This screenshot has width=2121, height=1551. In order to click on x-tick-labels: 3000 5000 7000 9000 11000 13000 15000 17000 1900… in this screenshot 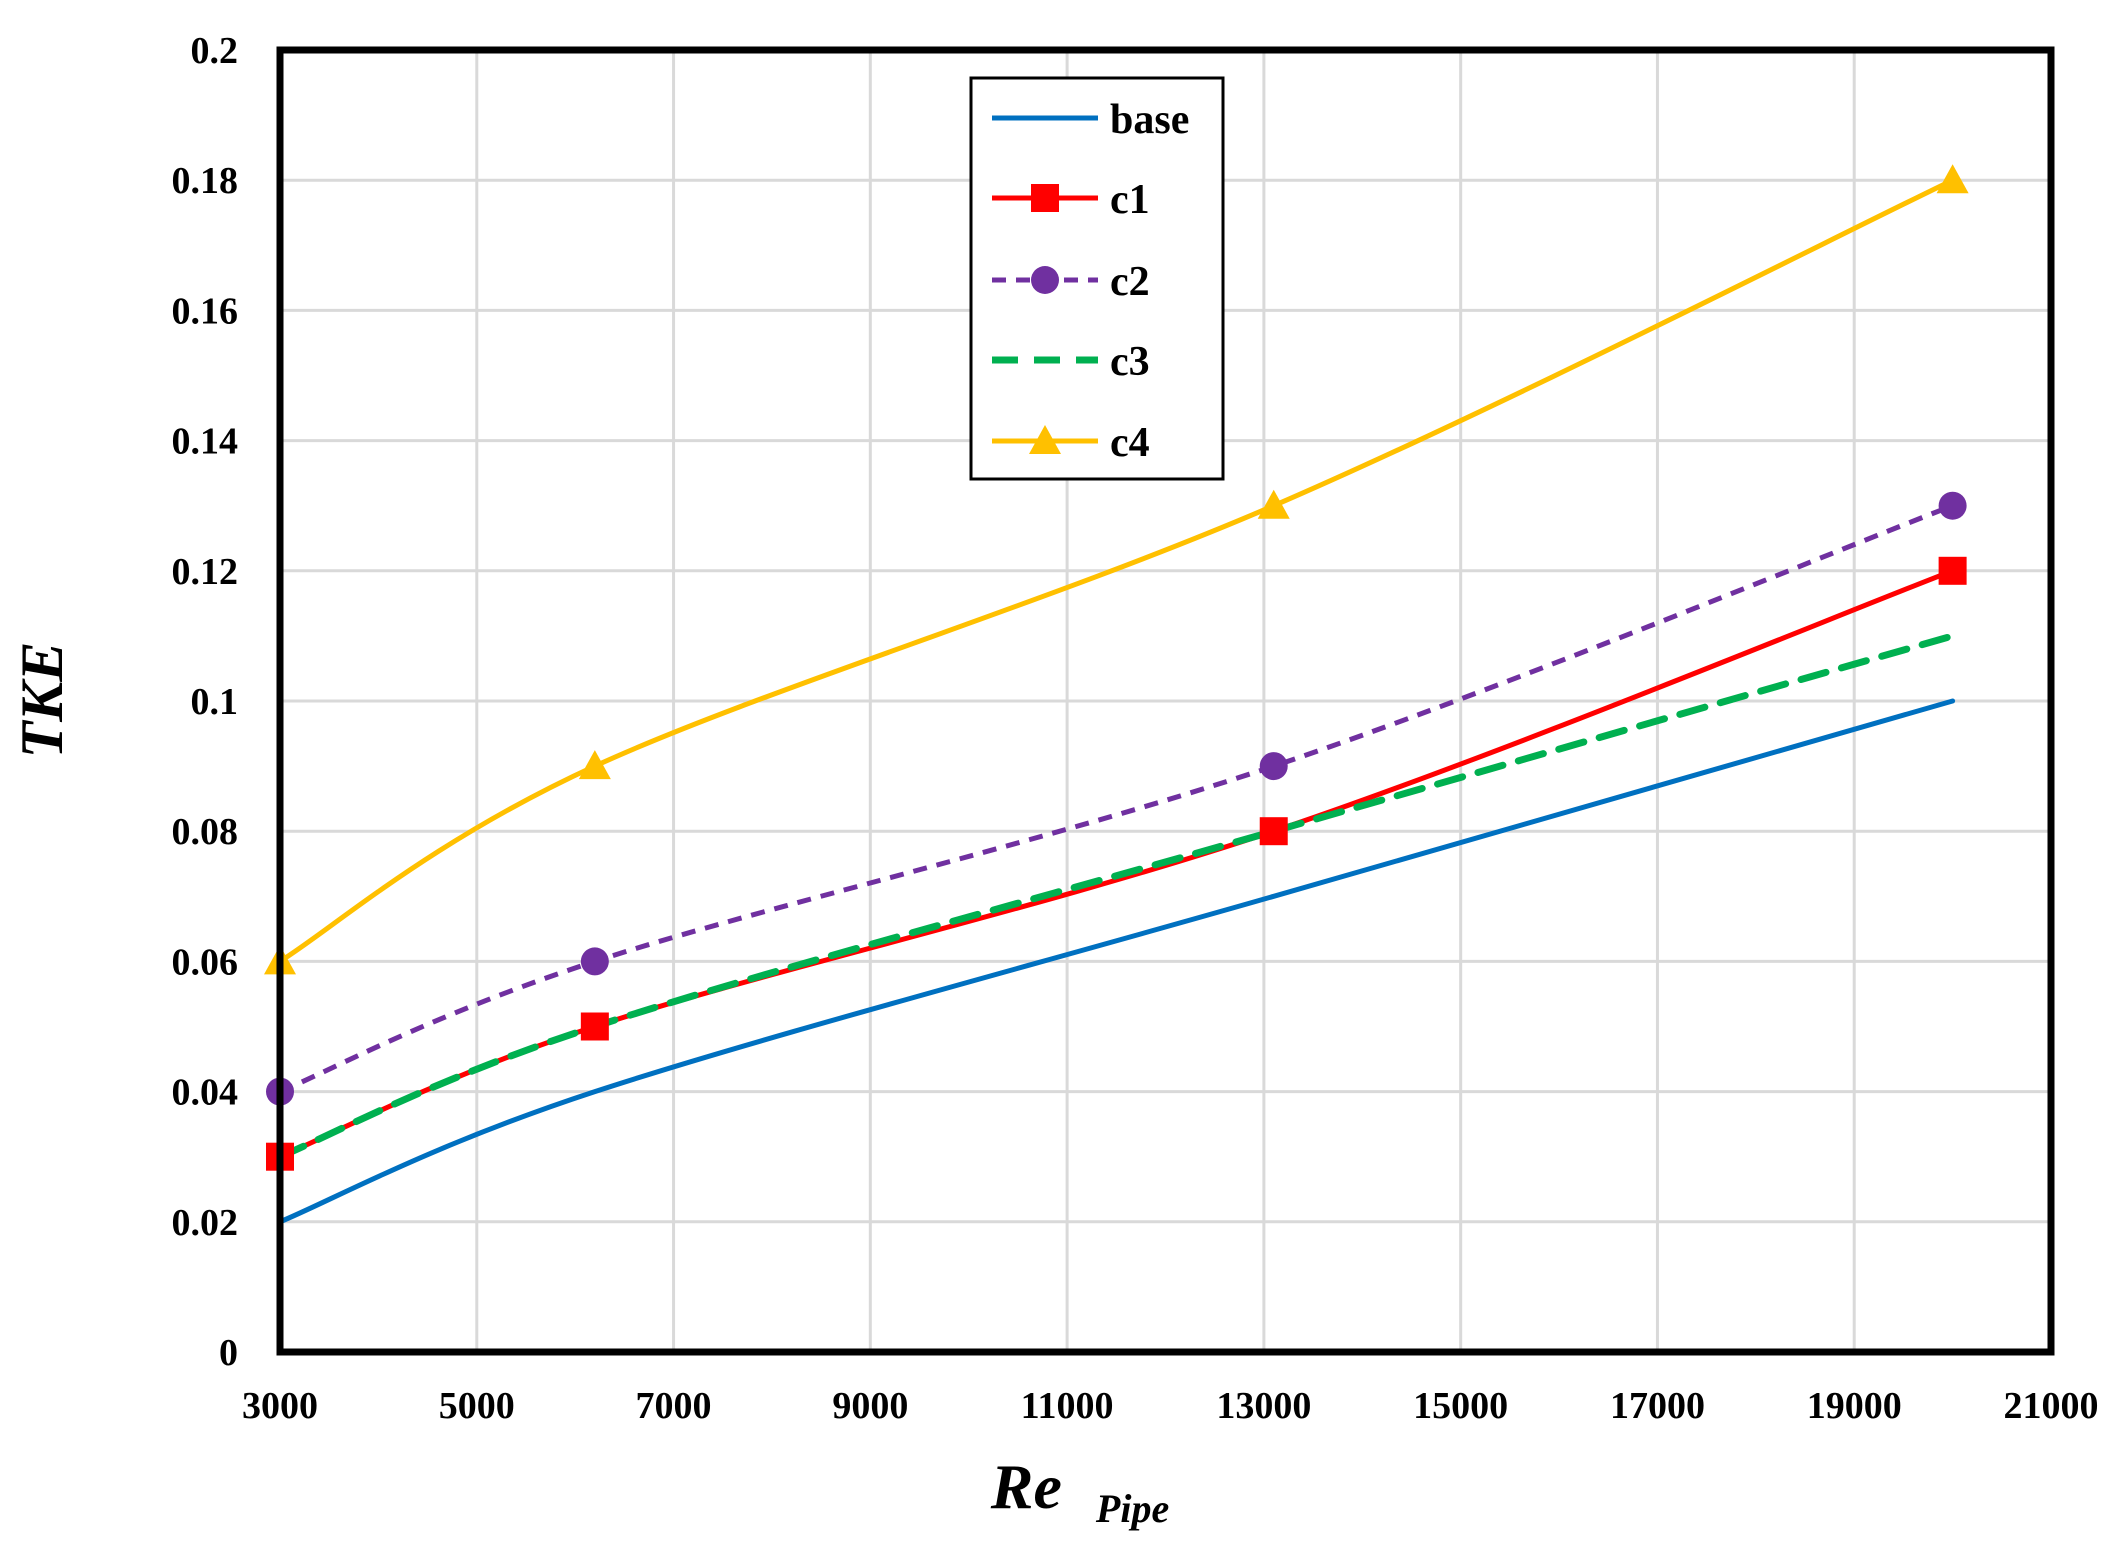, I will do `click(1170, 1406)`.